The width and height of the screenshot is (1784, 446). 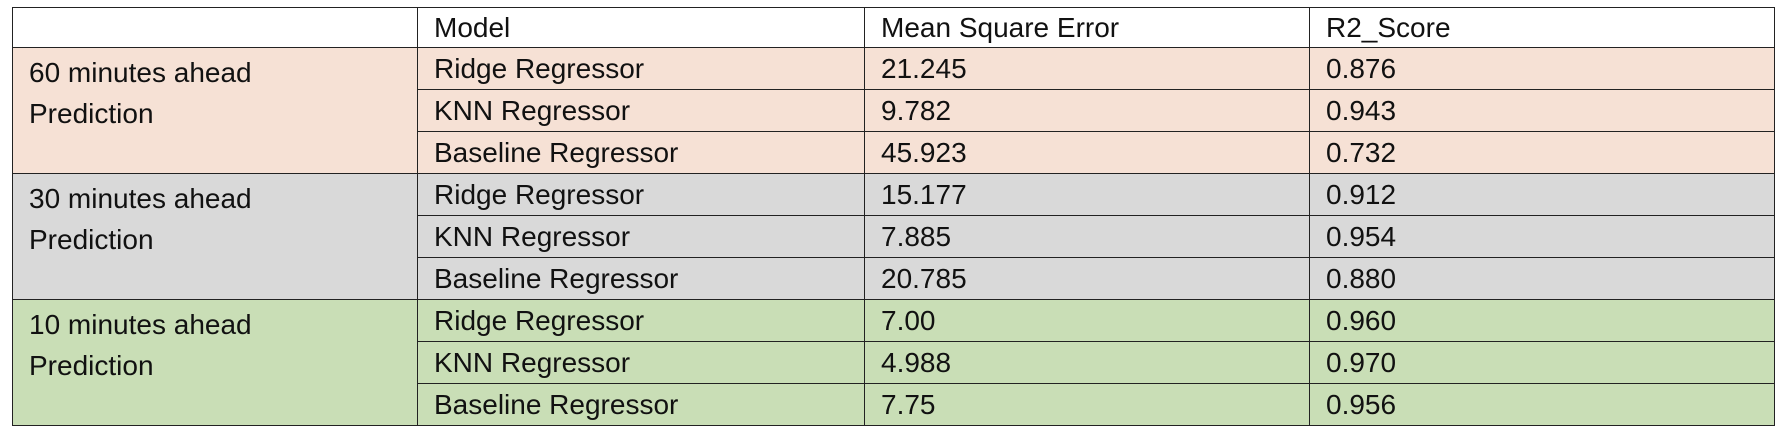 I want to click on mse-cell: 20.785, so click(x=1087, y=278).